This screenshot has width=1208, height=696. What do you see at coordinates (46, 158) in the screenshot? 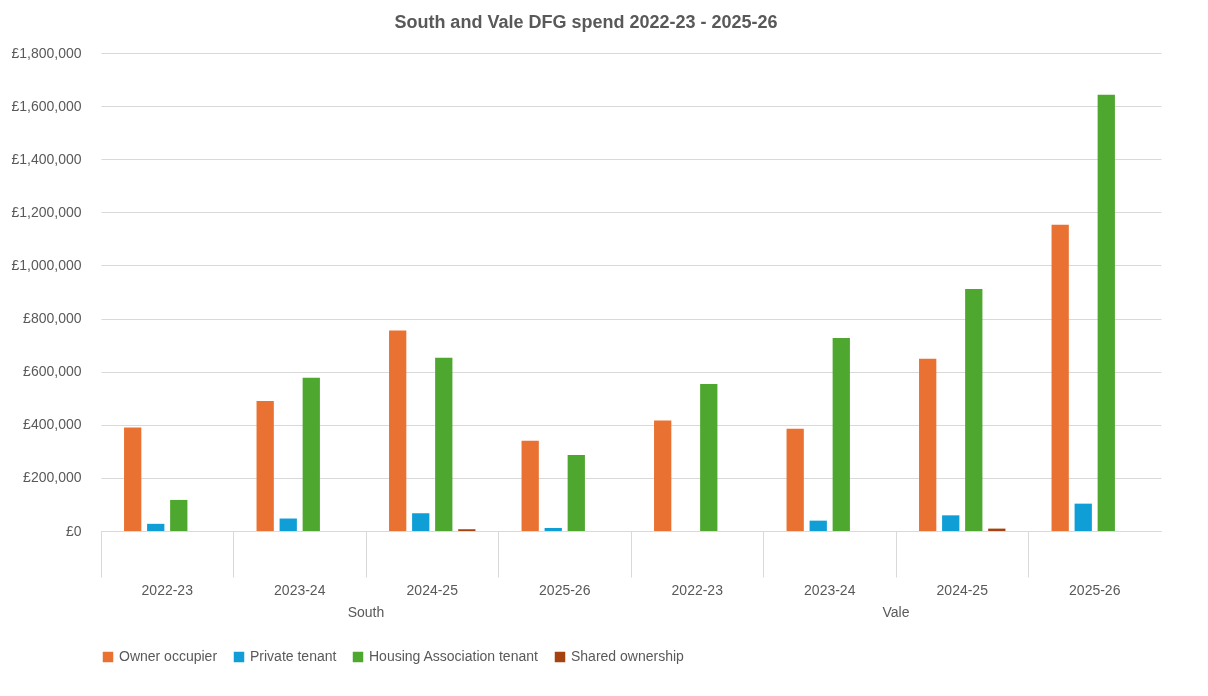
I see `y-tick-label: £1,400,000` at bounding box center [46, 158].